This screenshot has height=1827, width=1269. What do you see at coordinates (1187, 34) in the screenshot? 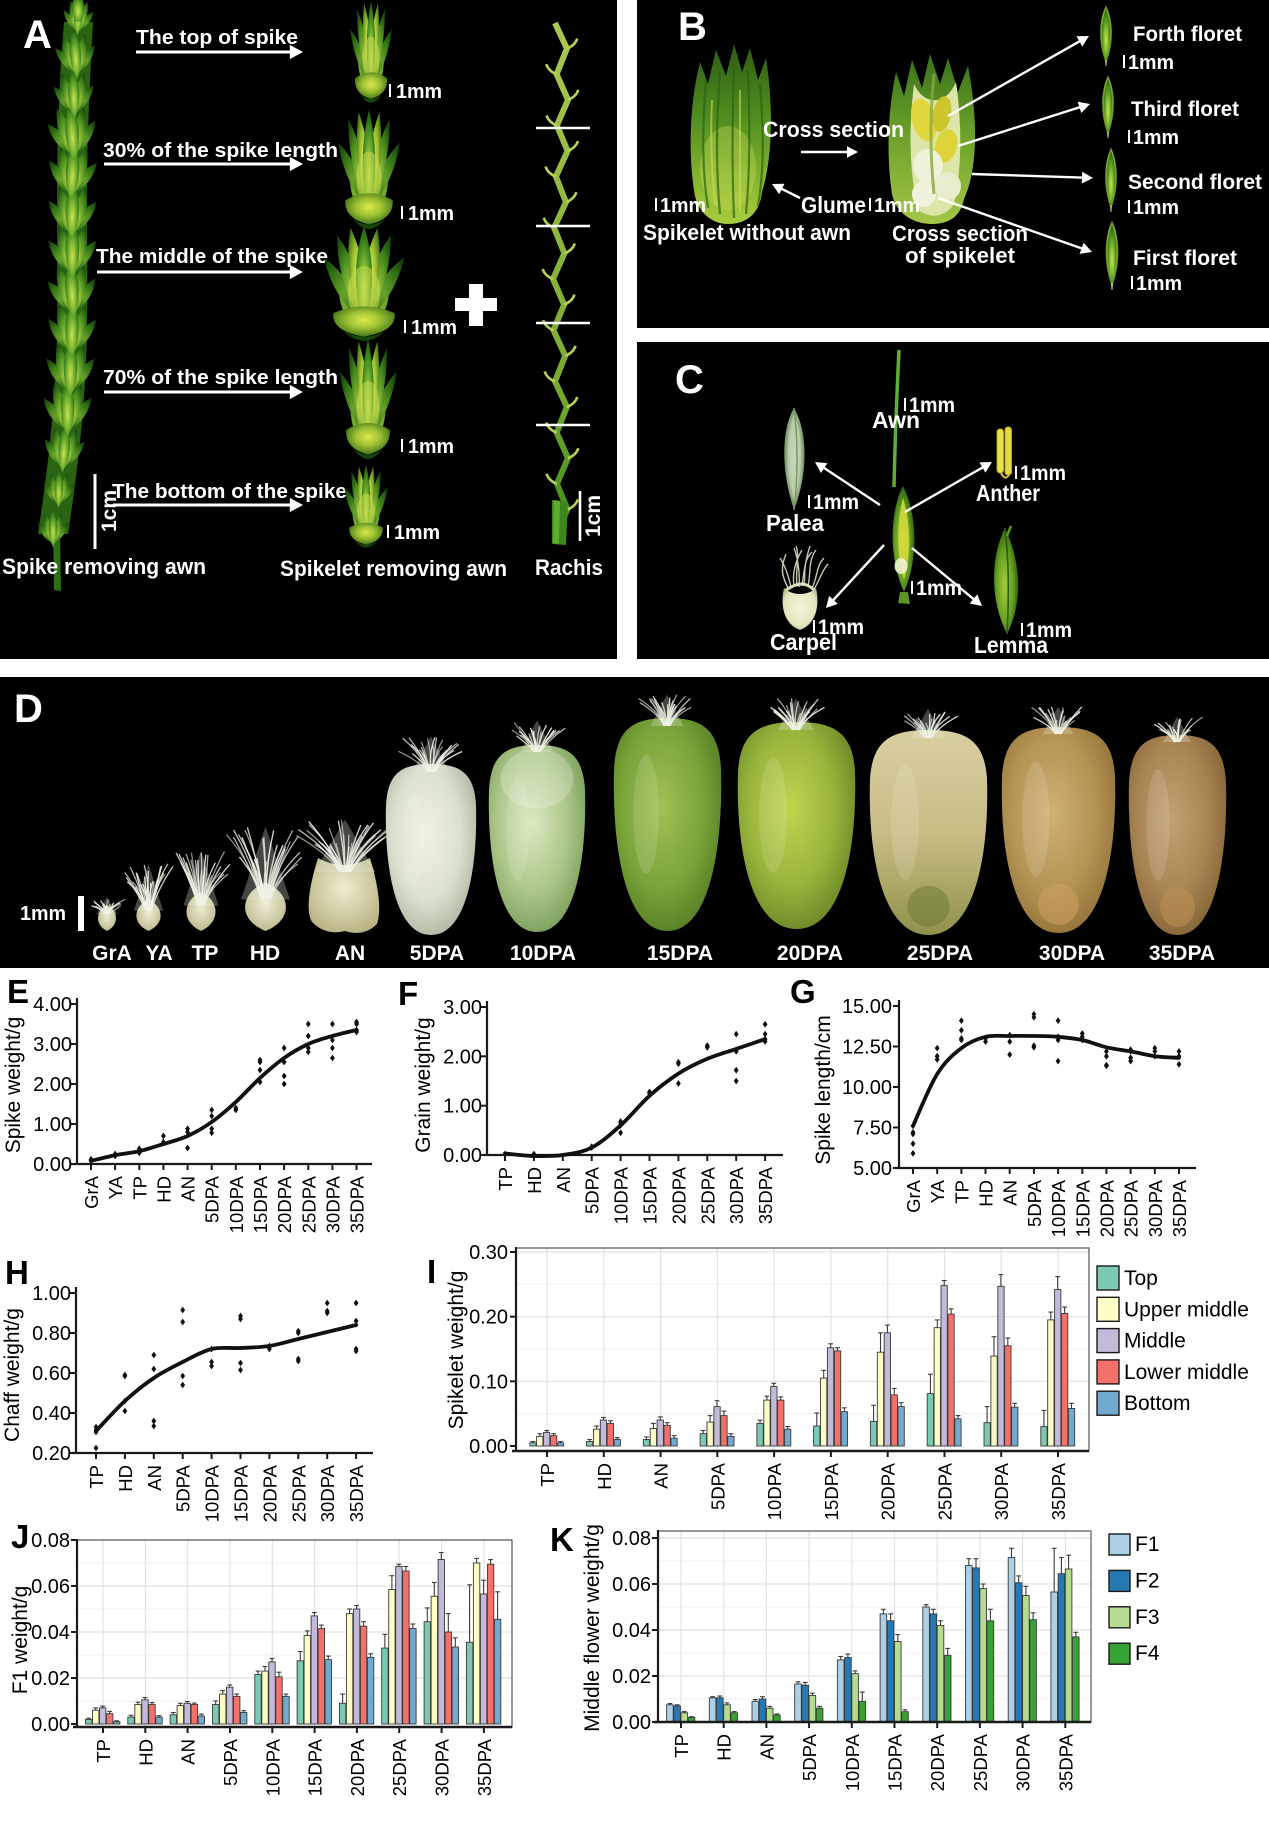
I see `svg-text: Forth floret` at bounding box center [1187, 34].